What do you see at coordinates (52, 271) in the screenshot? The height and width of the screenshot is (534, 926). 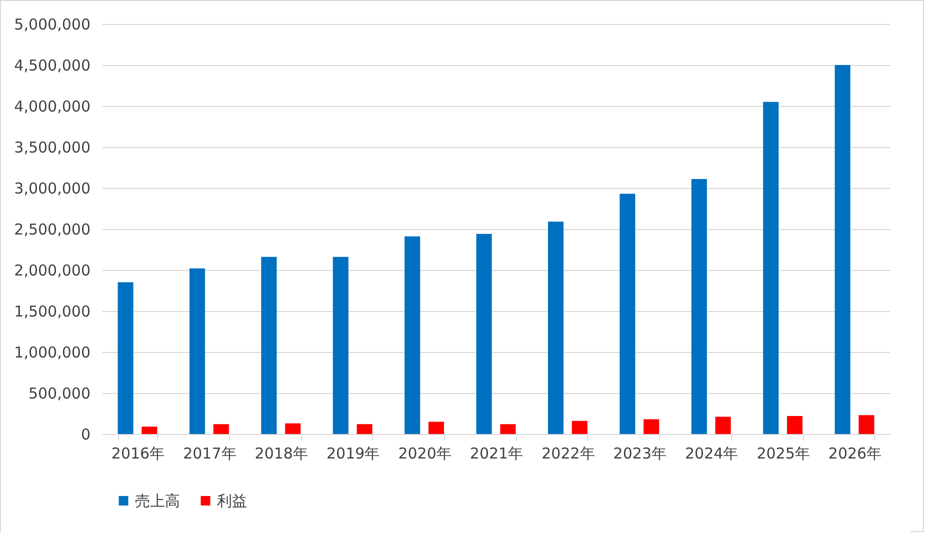 I see `y-tick-label: 2,000,000` at bounding box center [52, 271].